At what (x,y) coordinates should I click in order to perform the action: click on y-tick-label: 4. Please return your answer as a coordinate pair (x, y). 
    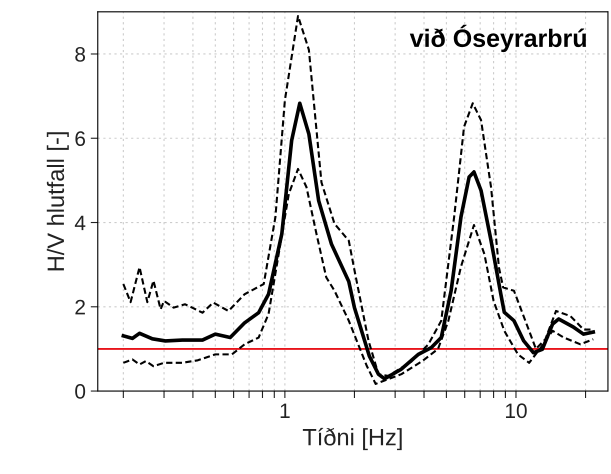
    Looking at the image, I should click on (80, 223).